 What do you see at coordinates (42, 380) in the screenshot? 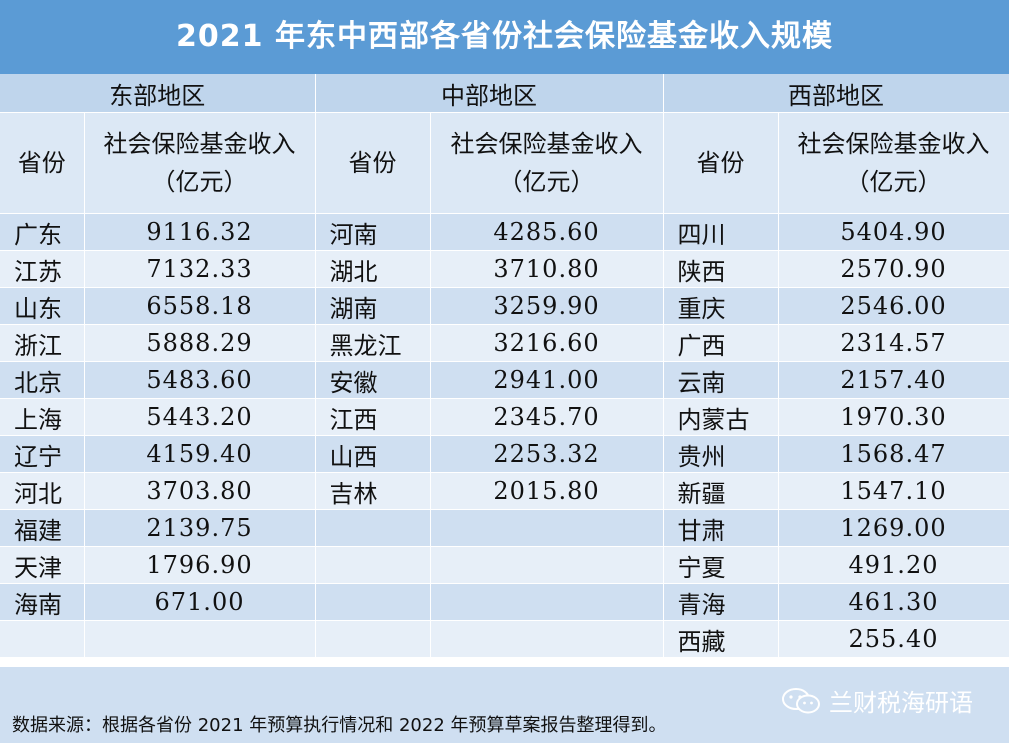
I see `province-cell: 北京` at bounding box center [42, 380].